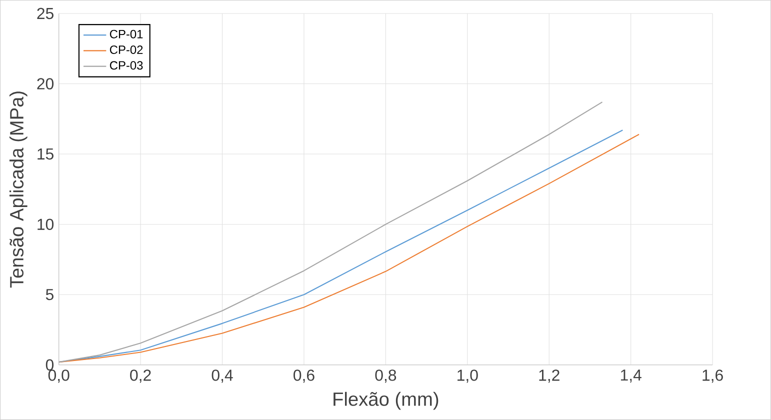  What do you see at coordinates (59, 376) in the screenshot?
I see `x-tick-label: 0,0` at bounding box center [59, 376].